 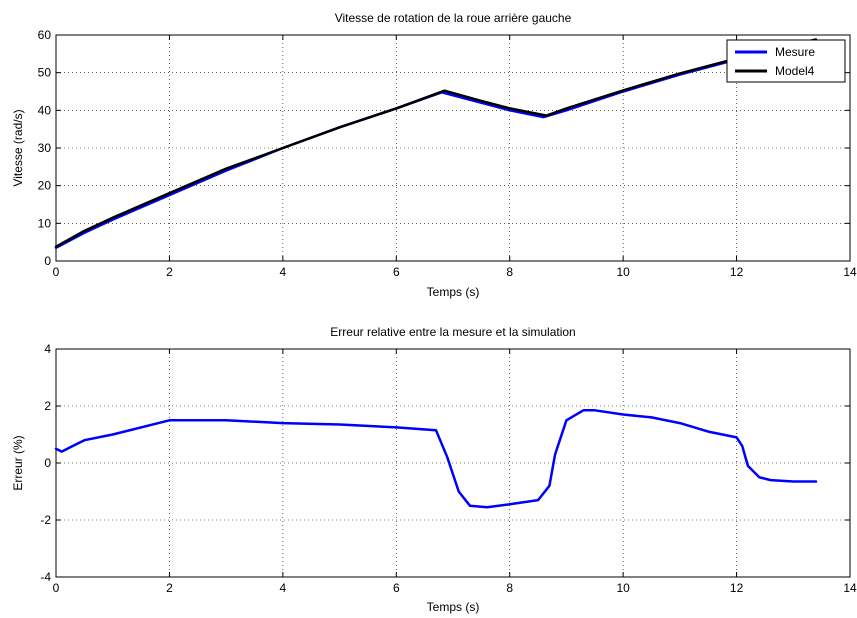 I want to click on y-tick-label: 60, so click(x=45, y=35).